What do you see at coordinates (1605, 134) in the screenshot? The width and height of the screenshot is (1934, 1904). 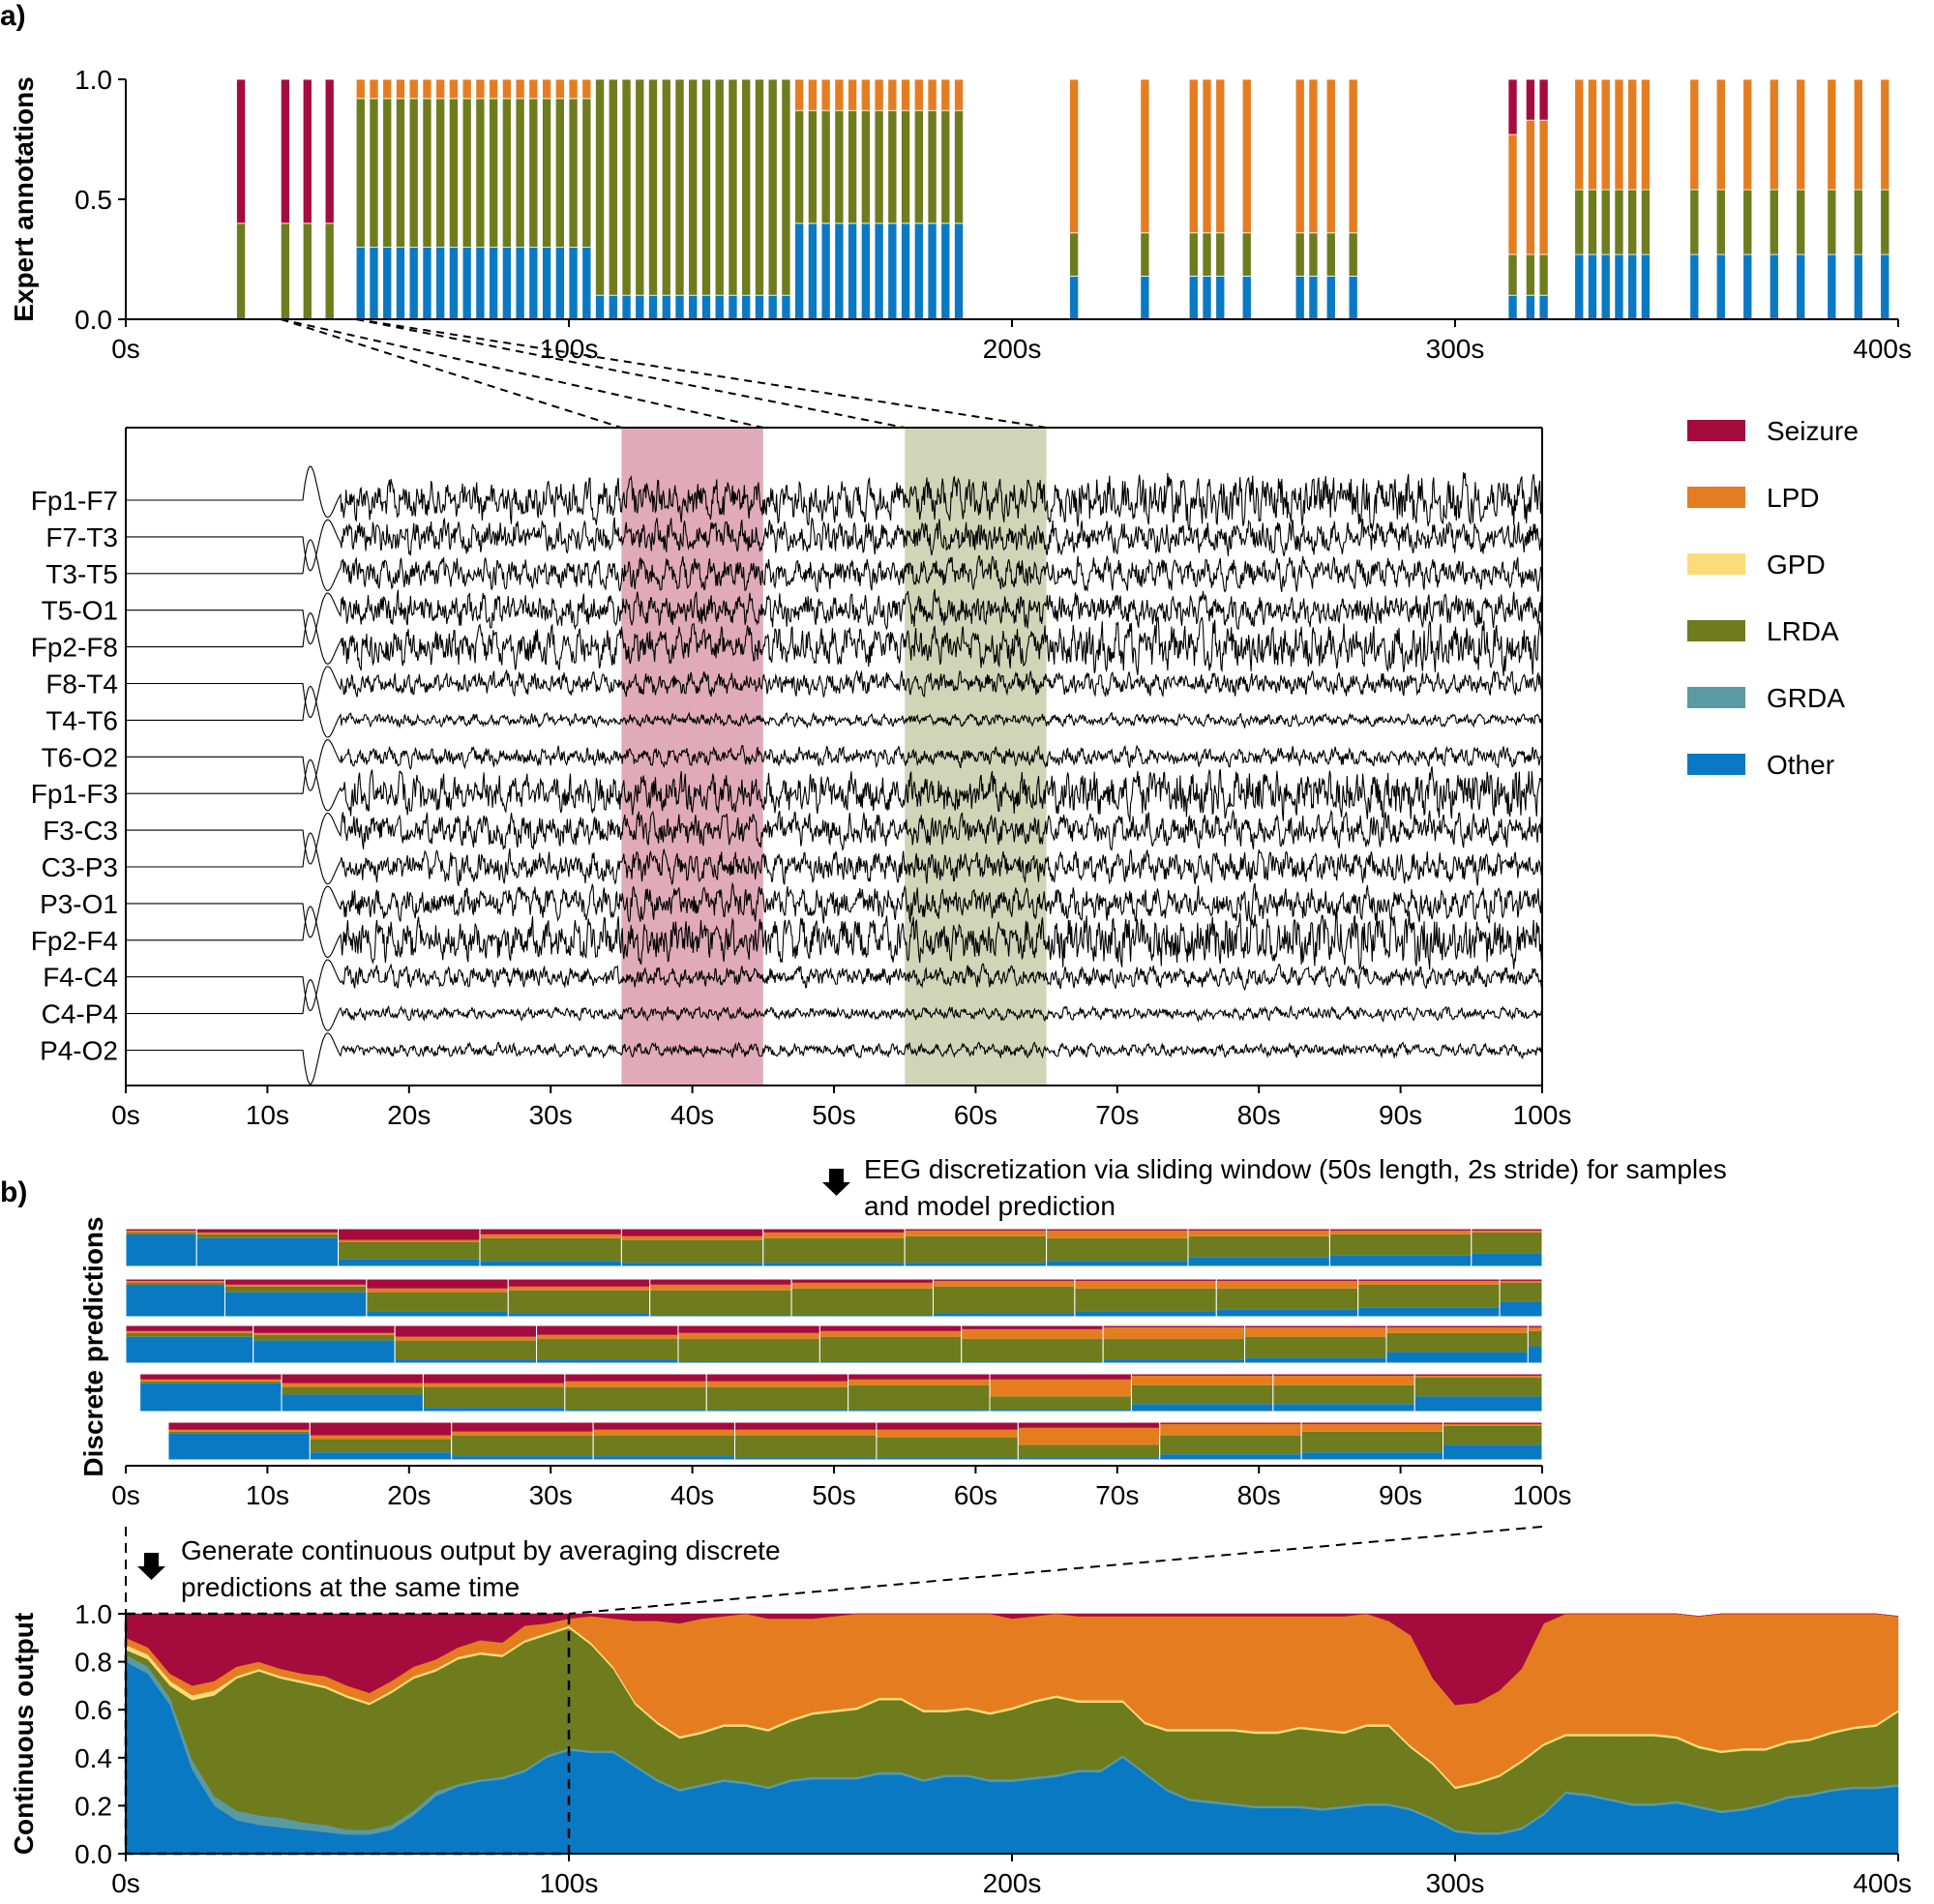 I see `expert-bar-lpd-333s` at bounding box center [1605, 134].